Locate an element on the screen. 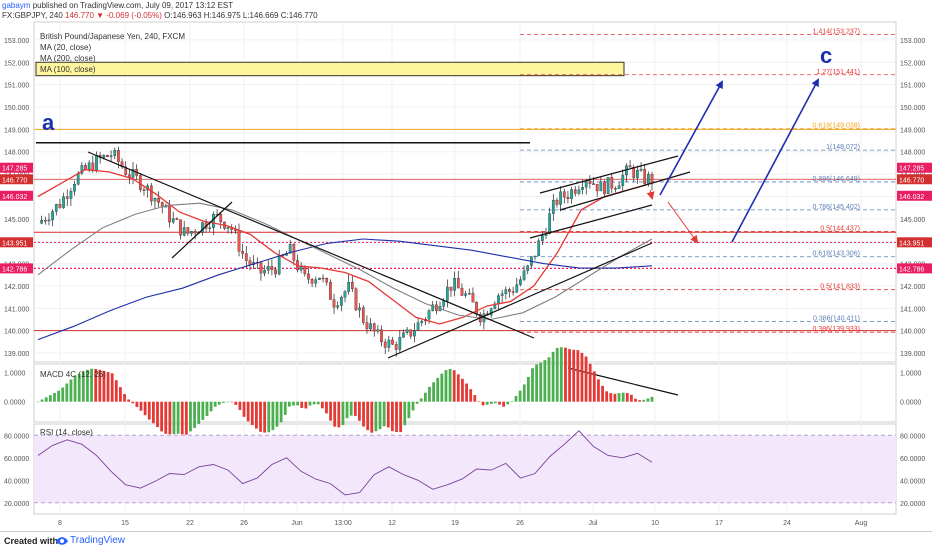  red-arrow-down is located at coordinates (683, 222).